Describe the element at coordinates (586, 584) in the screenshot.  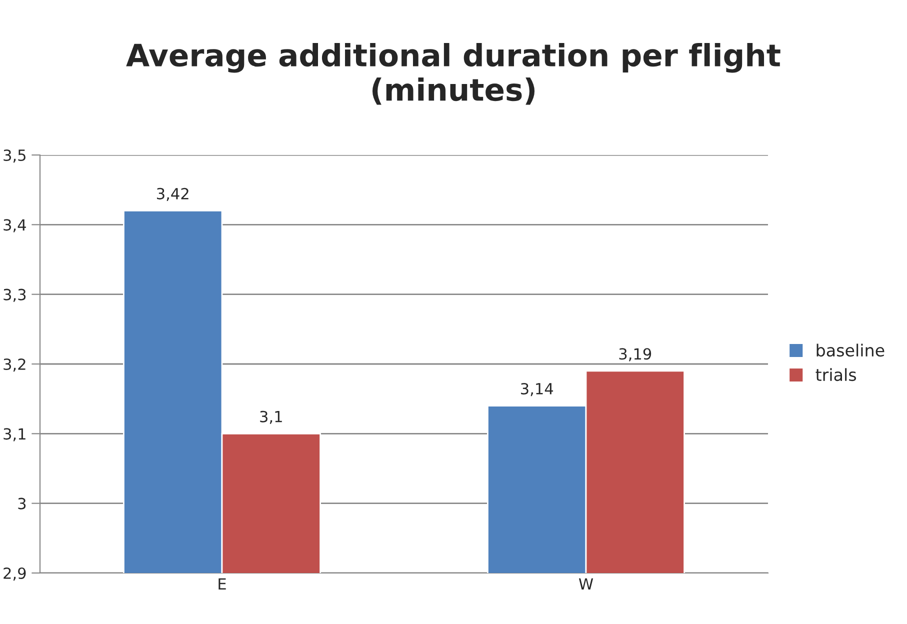
I see `x-tick-label: W` at that location.